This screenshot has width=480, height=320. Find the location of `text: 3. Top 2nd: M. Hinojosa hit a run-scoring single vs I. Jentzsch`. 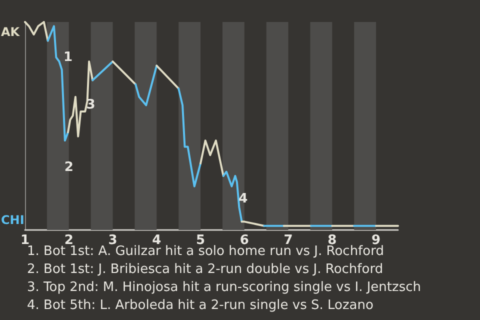

text: 3. Top 2nd: M. Hinojosa hit a run-scoring single vs I. Jentzsch is located at coordinates (224, 287).